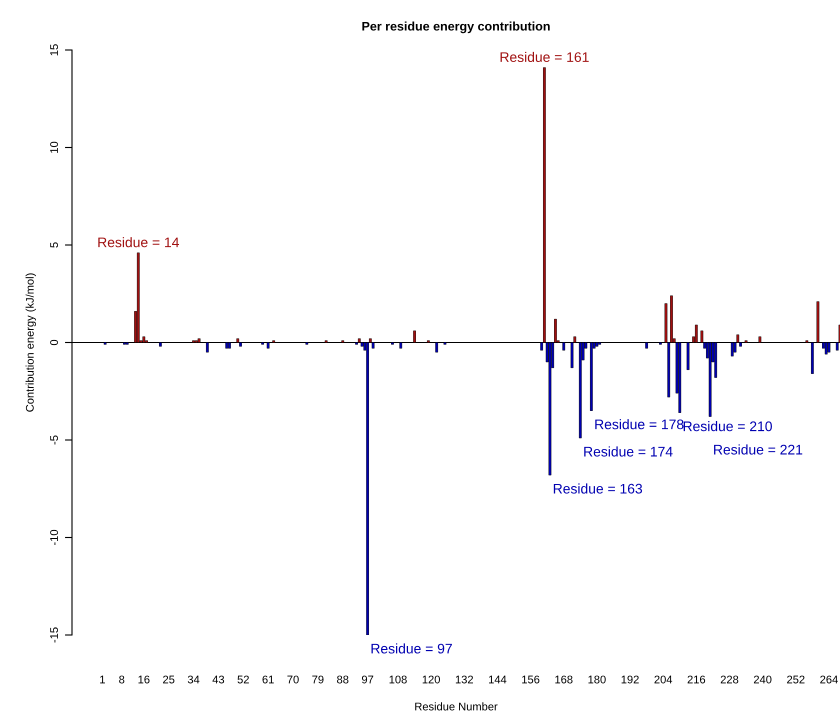 This screenshot has height=714, width=840. Describe the element at coordinates (758, 449) in the screenshot. I see `annotation: Residue = 221` at that location.